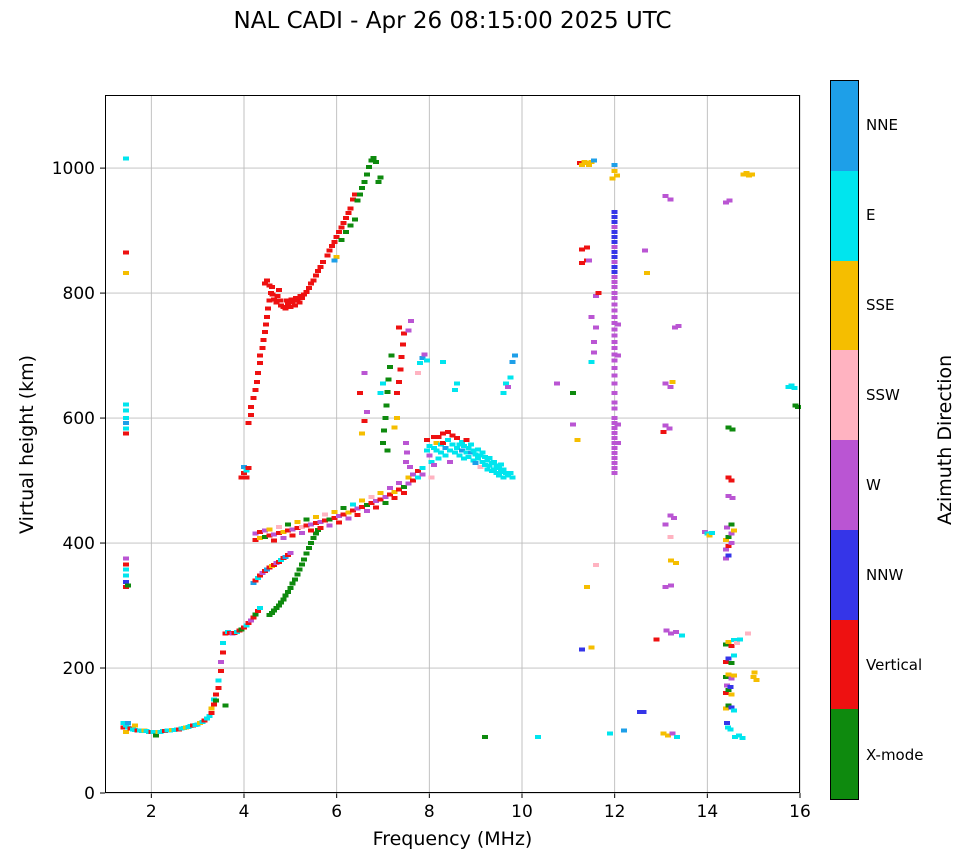 The image size is (972, 865). What do you see at coordinates (844, 305) in the screenshot?
I see `colorbar-segment-sse` at bounding box center [844, 305].